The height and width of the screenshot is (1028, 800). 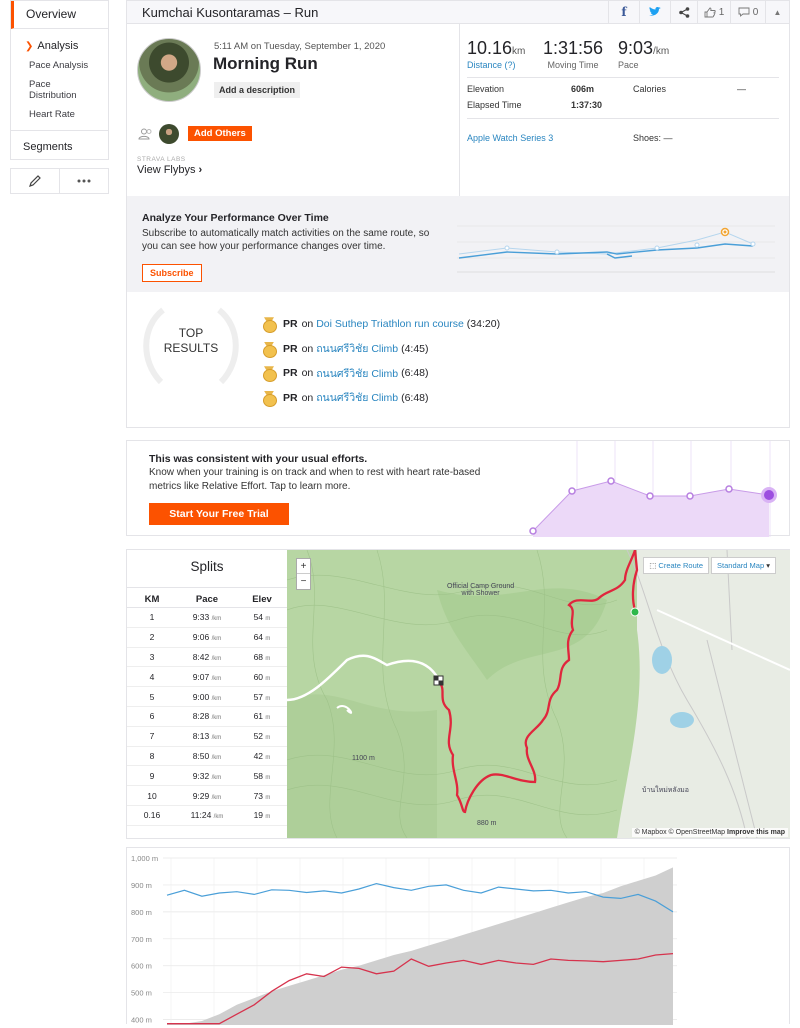 I want to click on zoom-out-button: −, so click(x=303, y=581).